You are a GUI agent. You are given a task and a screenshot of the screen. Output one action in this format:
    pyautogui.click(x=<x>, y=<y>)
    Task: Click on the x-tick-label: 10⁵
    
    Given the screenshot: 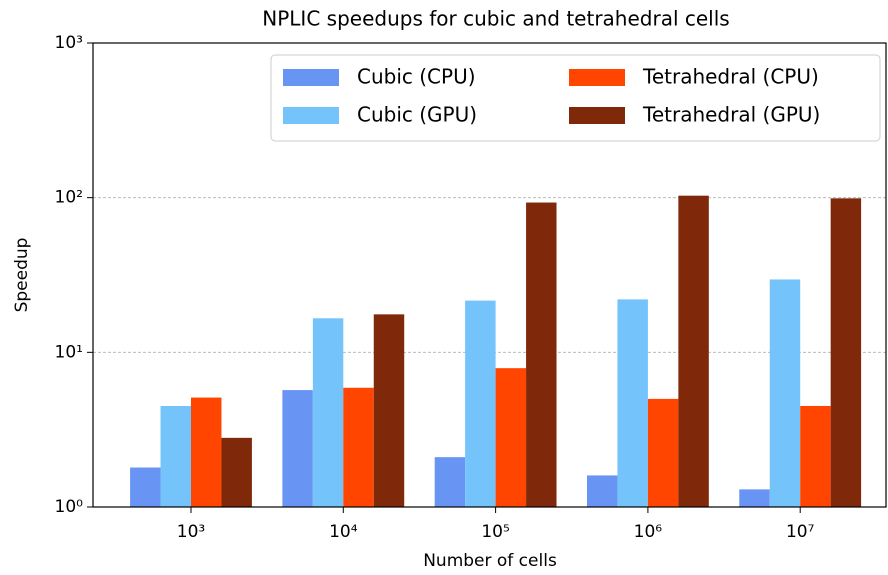 What is the action you would take?
    pyautogui.click(x=495, y=532)
    